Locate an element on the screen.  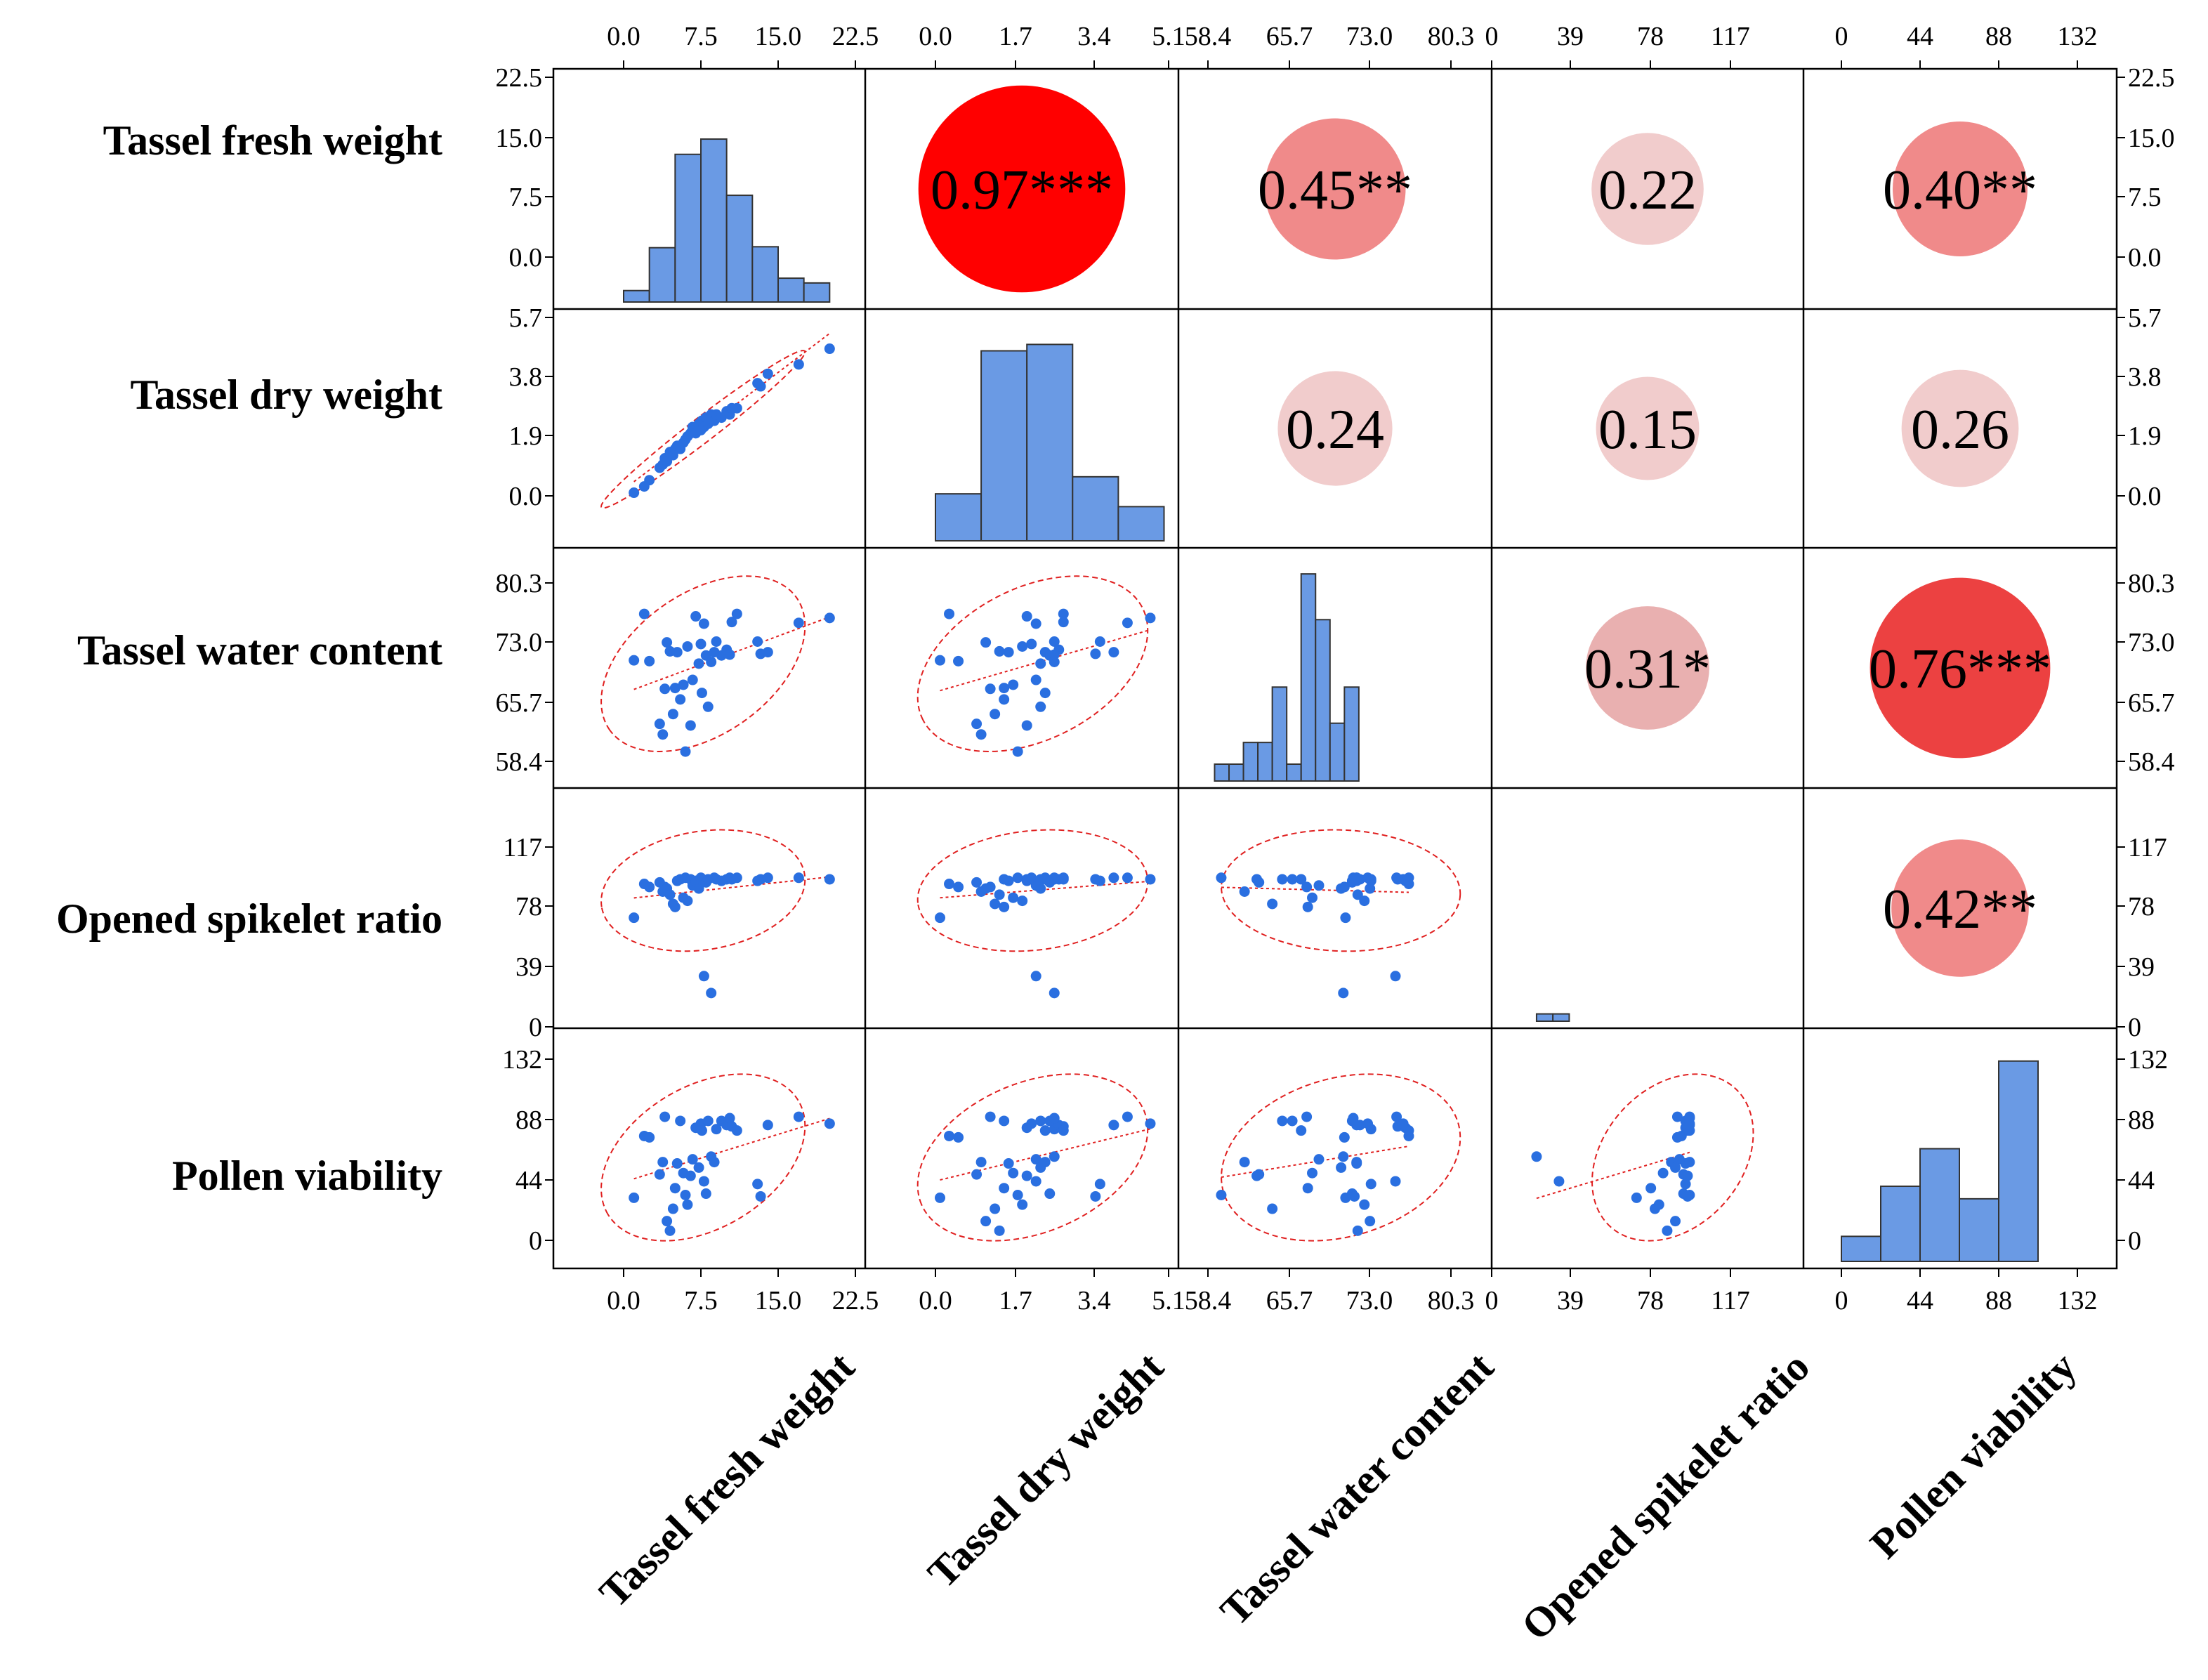
right-tick-label: 0.0 is located at coordinates (2145, 496).